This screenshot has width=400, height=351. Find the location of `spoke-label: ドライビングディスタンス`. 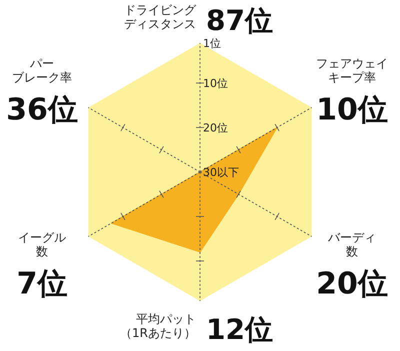

spoke-label: ドライビングディスタンス is located at coordinates (160, 17).